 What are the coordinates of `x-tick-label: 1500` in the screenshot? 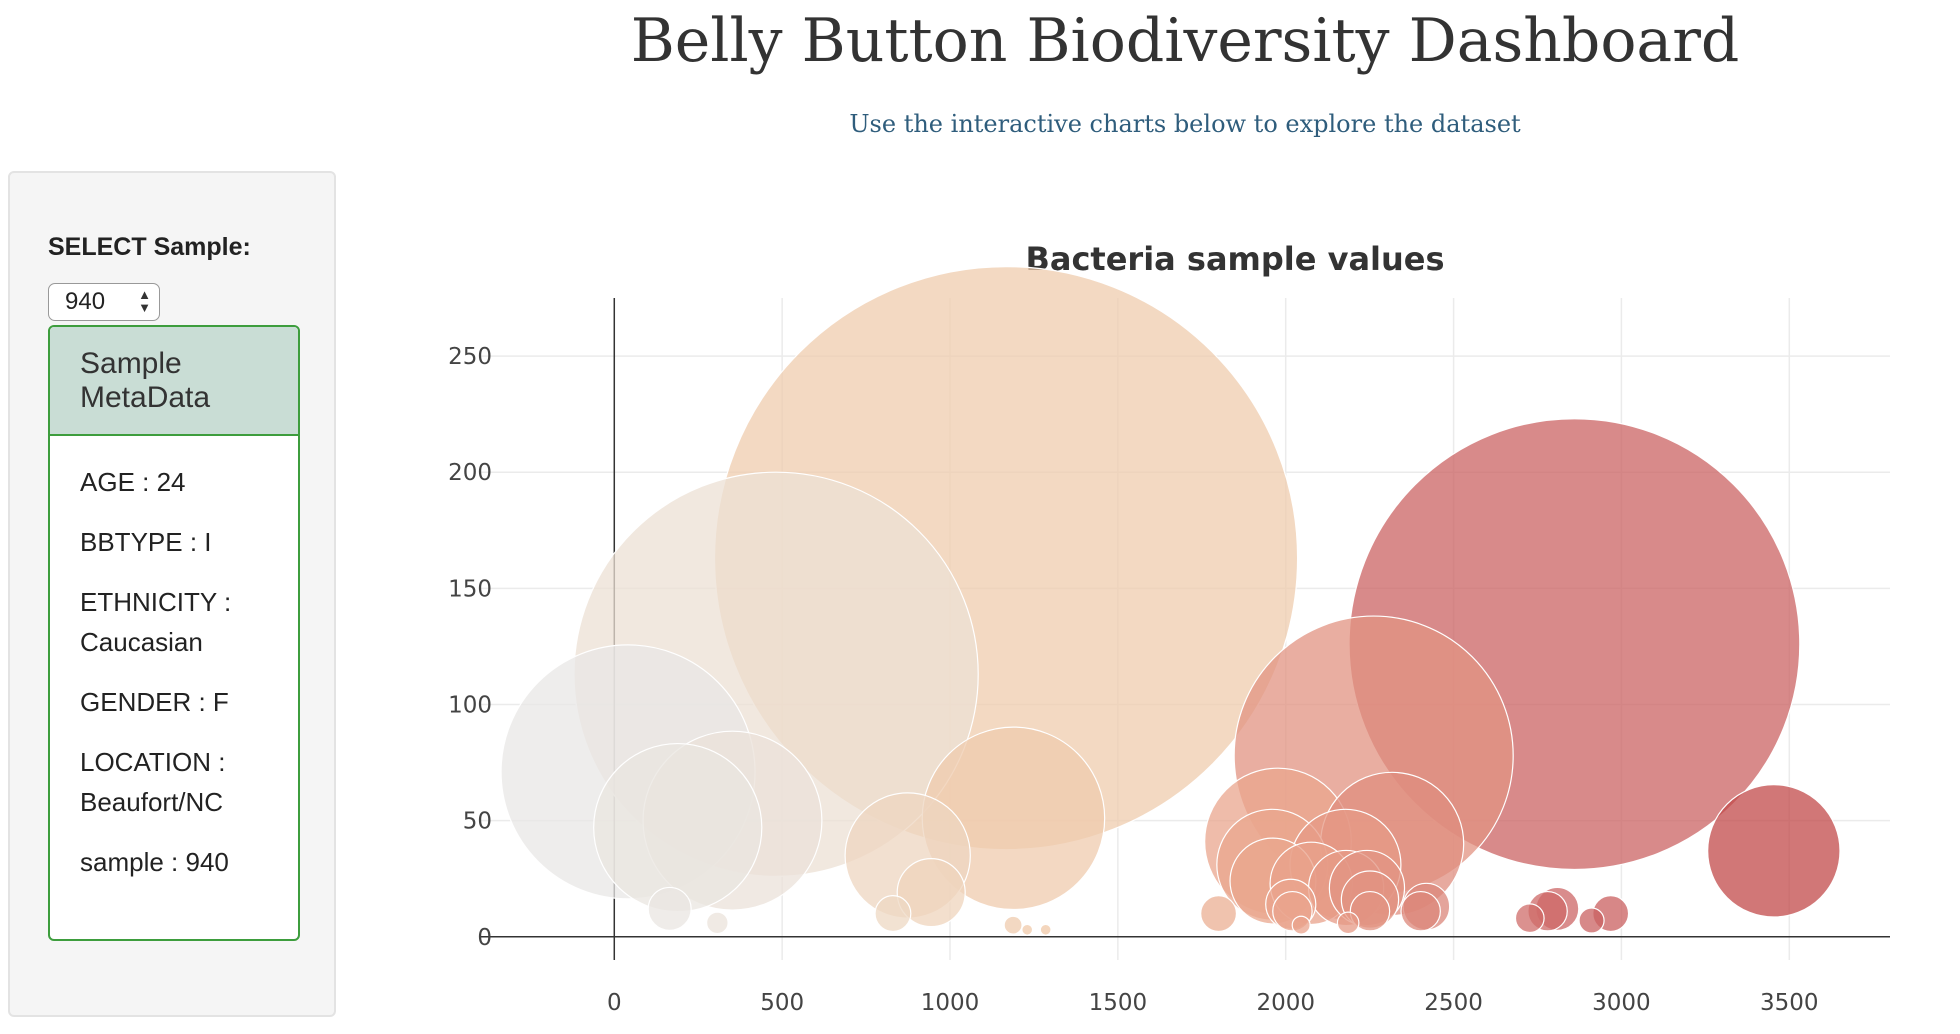 It's located at (1118, 1003).